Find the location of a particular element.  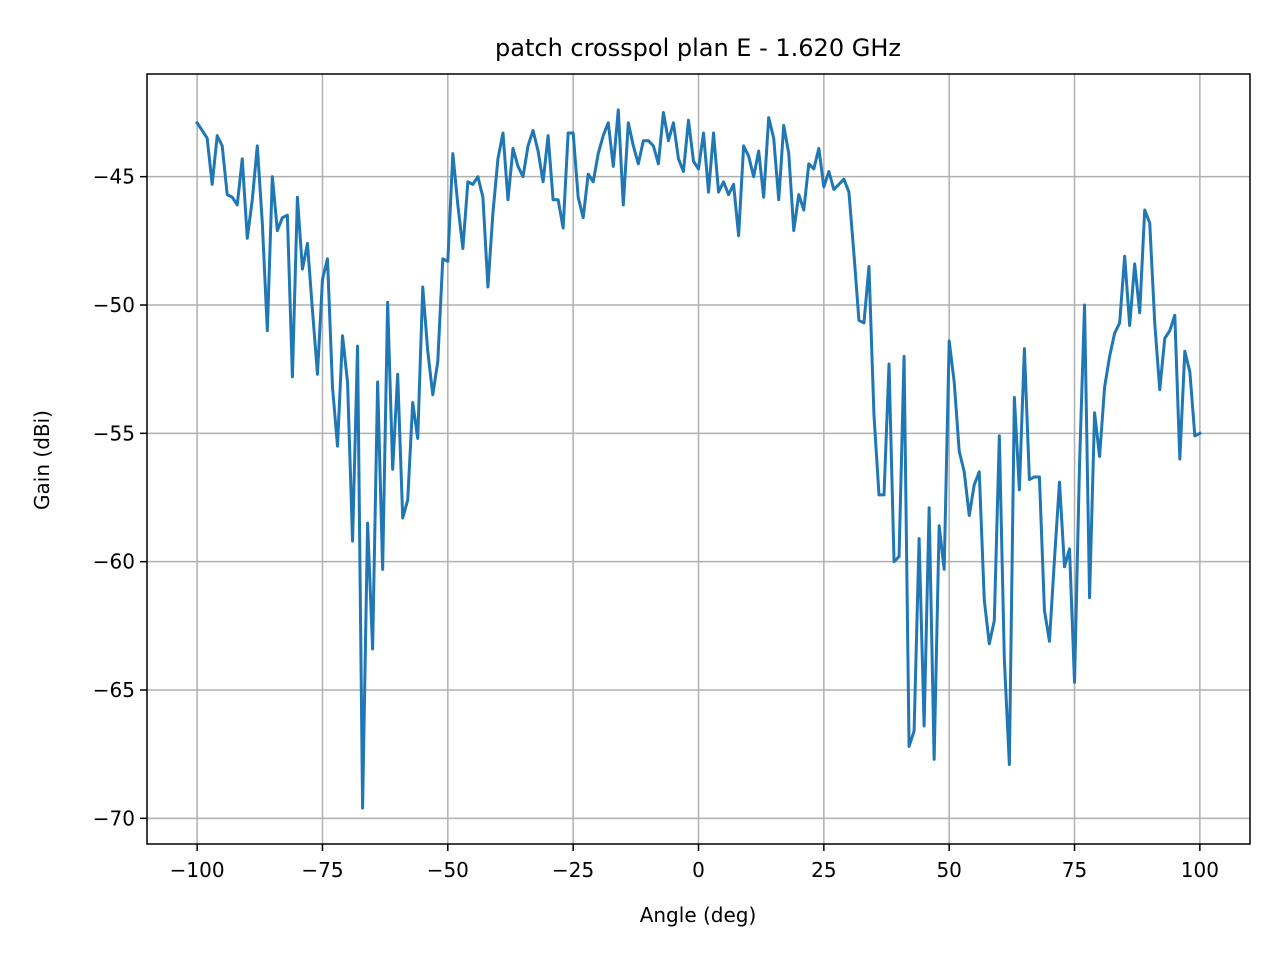

y-tick-label: −70 is located at coordinates (114, 818).